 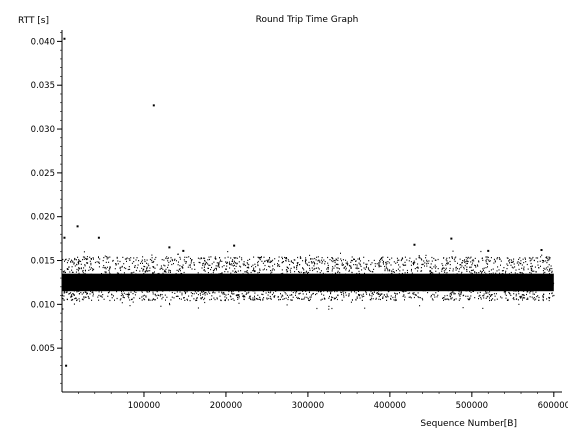 What do you see at coordinates (308, 406) in the screenshot?
I see `x-tick-label: 300000` at bounding box center [308, 406].